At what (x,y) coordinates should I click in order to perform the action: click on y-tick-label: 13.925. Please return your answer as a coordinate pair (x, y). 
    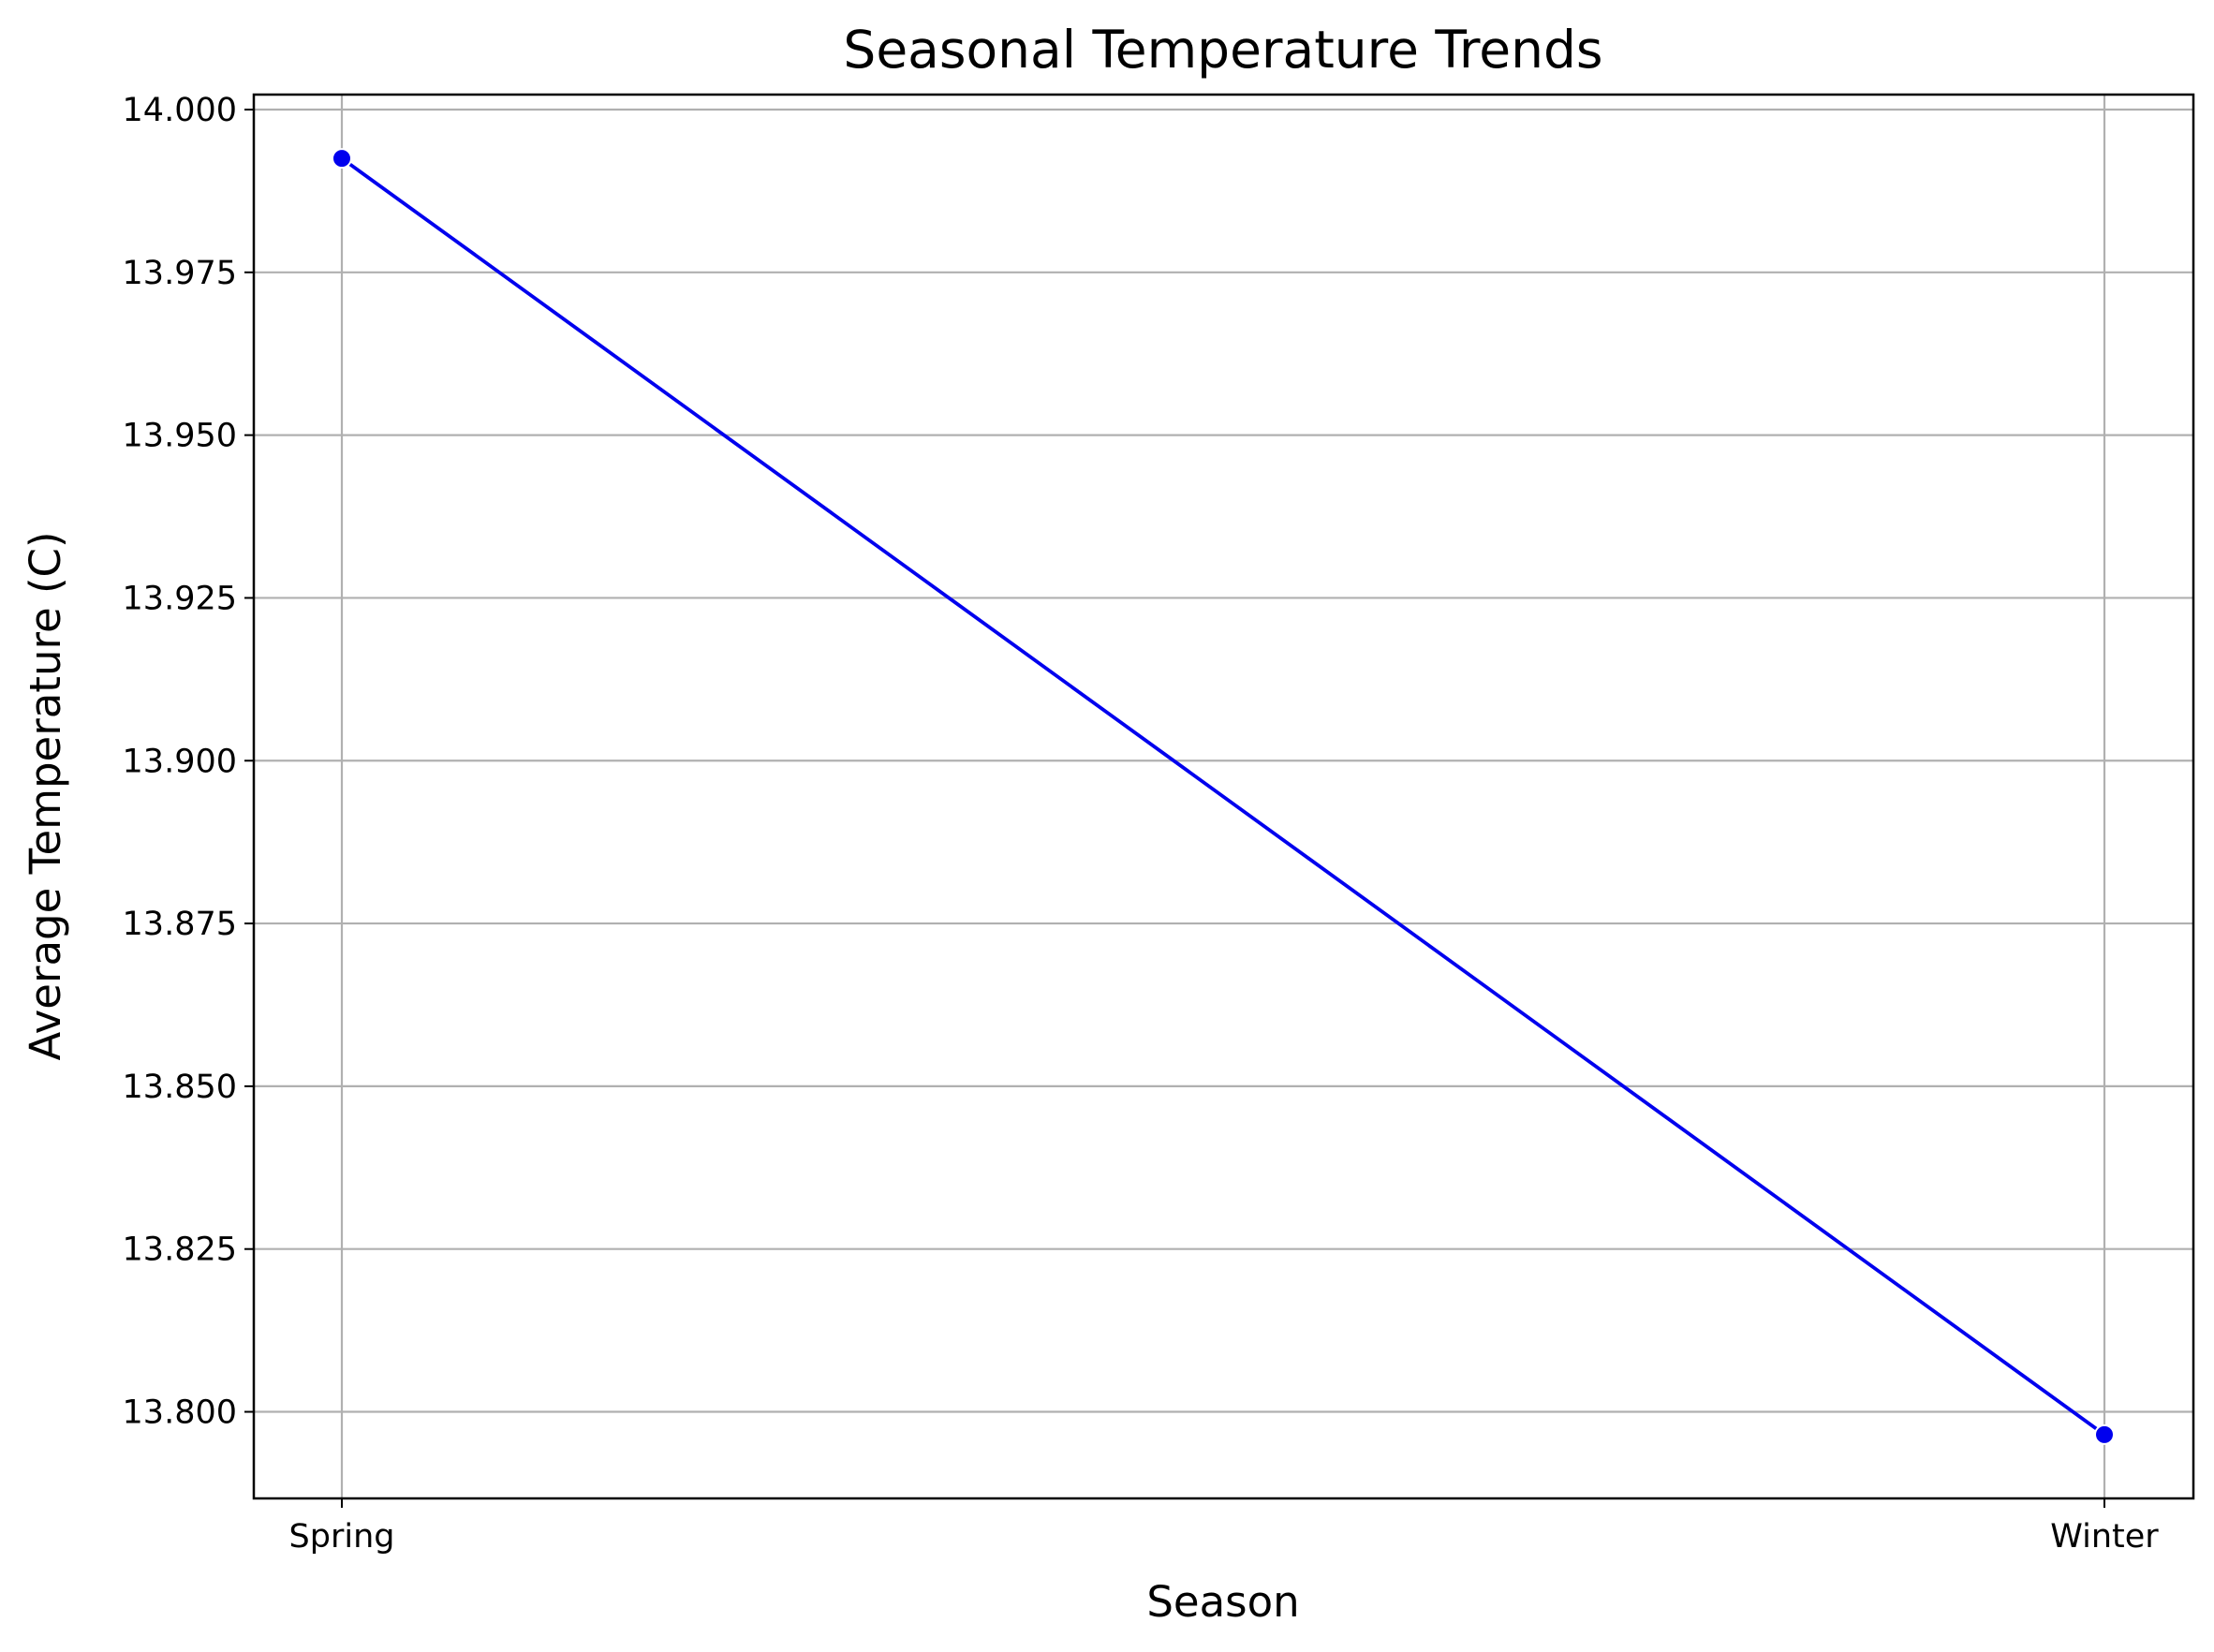
    Looking at the image, I should click on (180, 599).